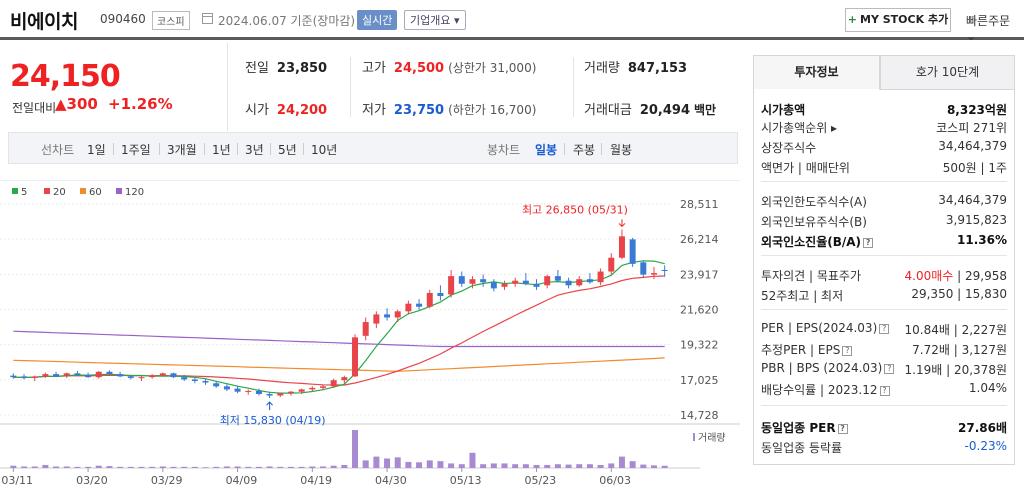 The height and width of the screenshot is (496, 1024). What do you see at coordinates (273, 420) in the screenshot?
I see `low-annotation: 최저 15,830 (04/19)` at bounding box center [273, 420].